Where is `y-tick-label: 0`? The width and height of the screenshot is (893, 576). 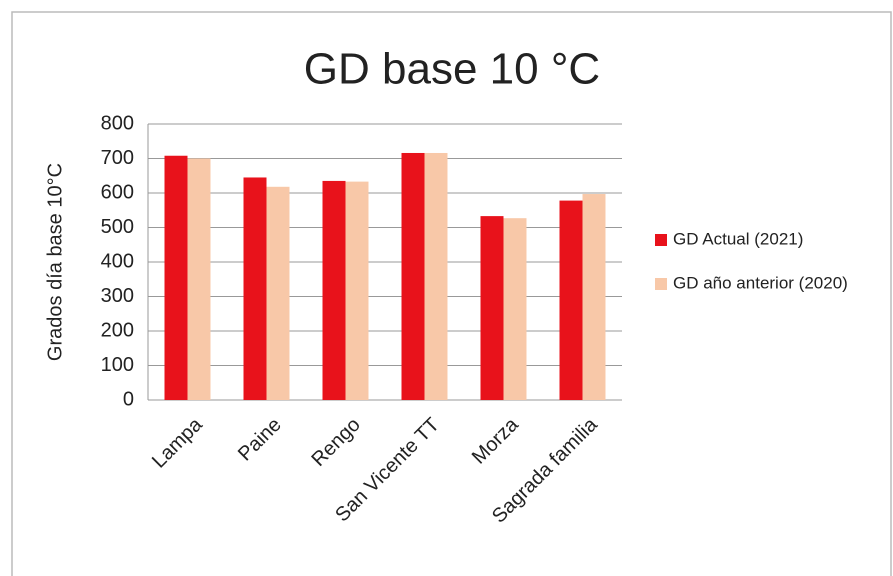
y-tick-label: 0 is located at coordinates (128, 399).